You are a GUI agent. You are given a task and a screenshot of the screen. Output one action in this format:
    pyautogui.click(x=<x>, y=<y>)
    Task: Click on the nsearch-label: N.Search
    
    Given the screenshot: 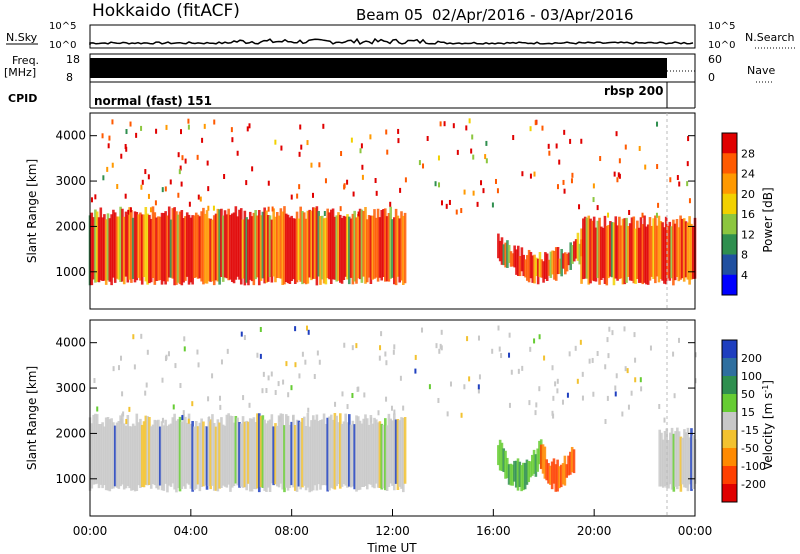 What is the action you would take?
    pyautogui.click(x=770, y=37)
    